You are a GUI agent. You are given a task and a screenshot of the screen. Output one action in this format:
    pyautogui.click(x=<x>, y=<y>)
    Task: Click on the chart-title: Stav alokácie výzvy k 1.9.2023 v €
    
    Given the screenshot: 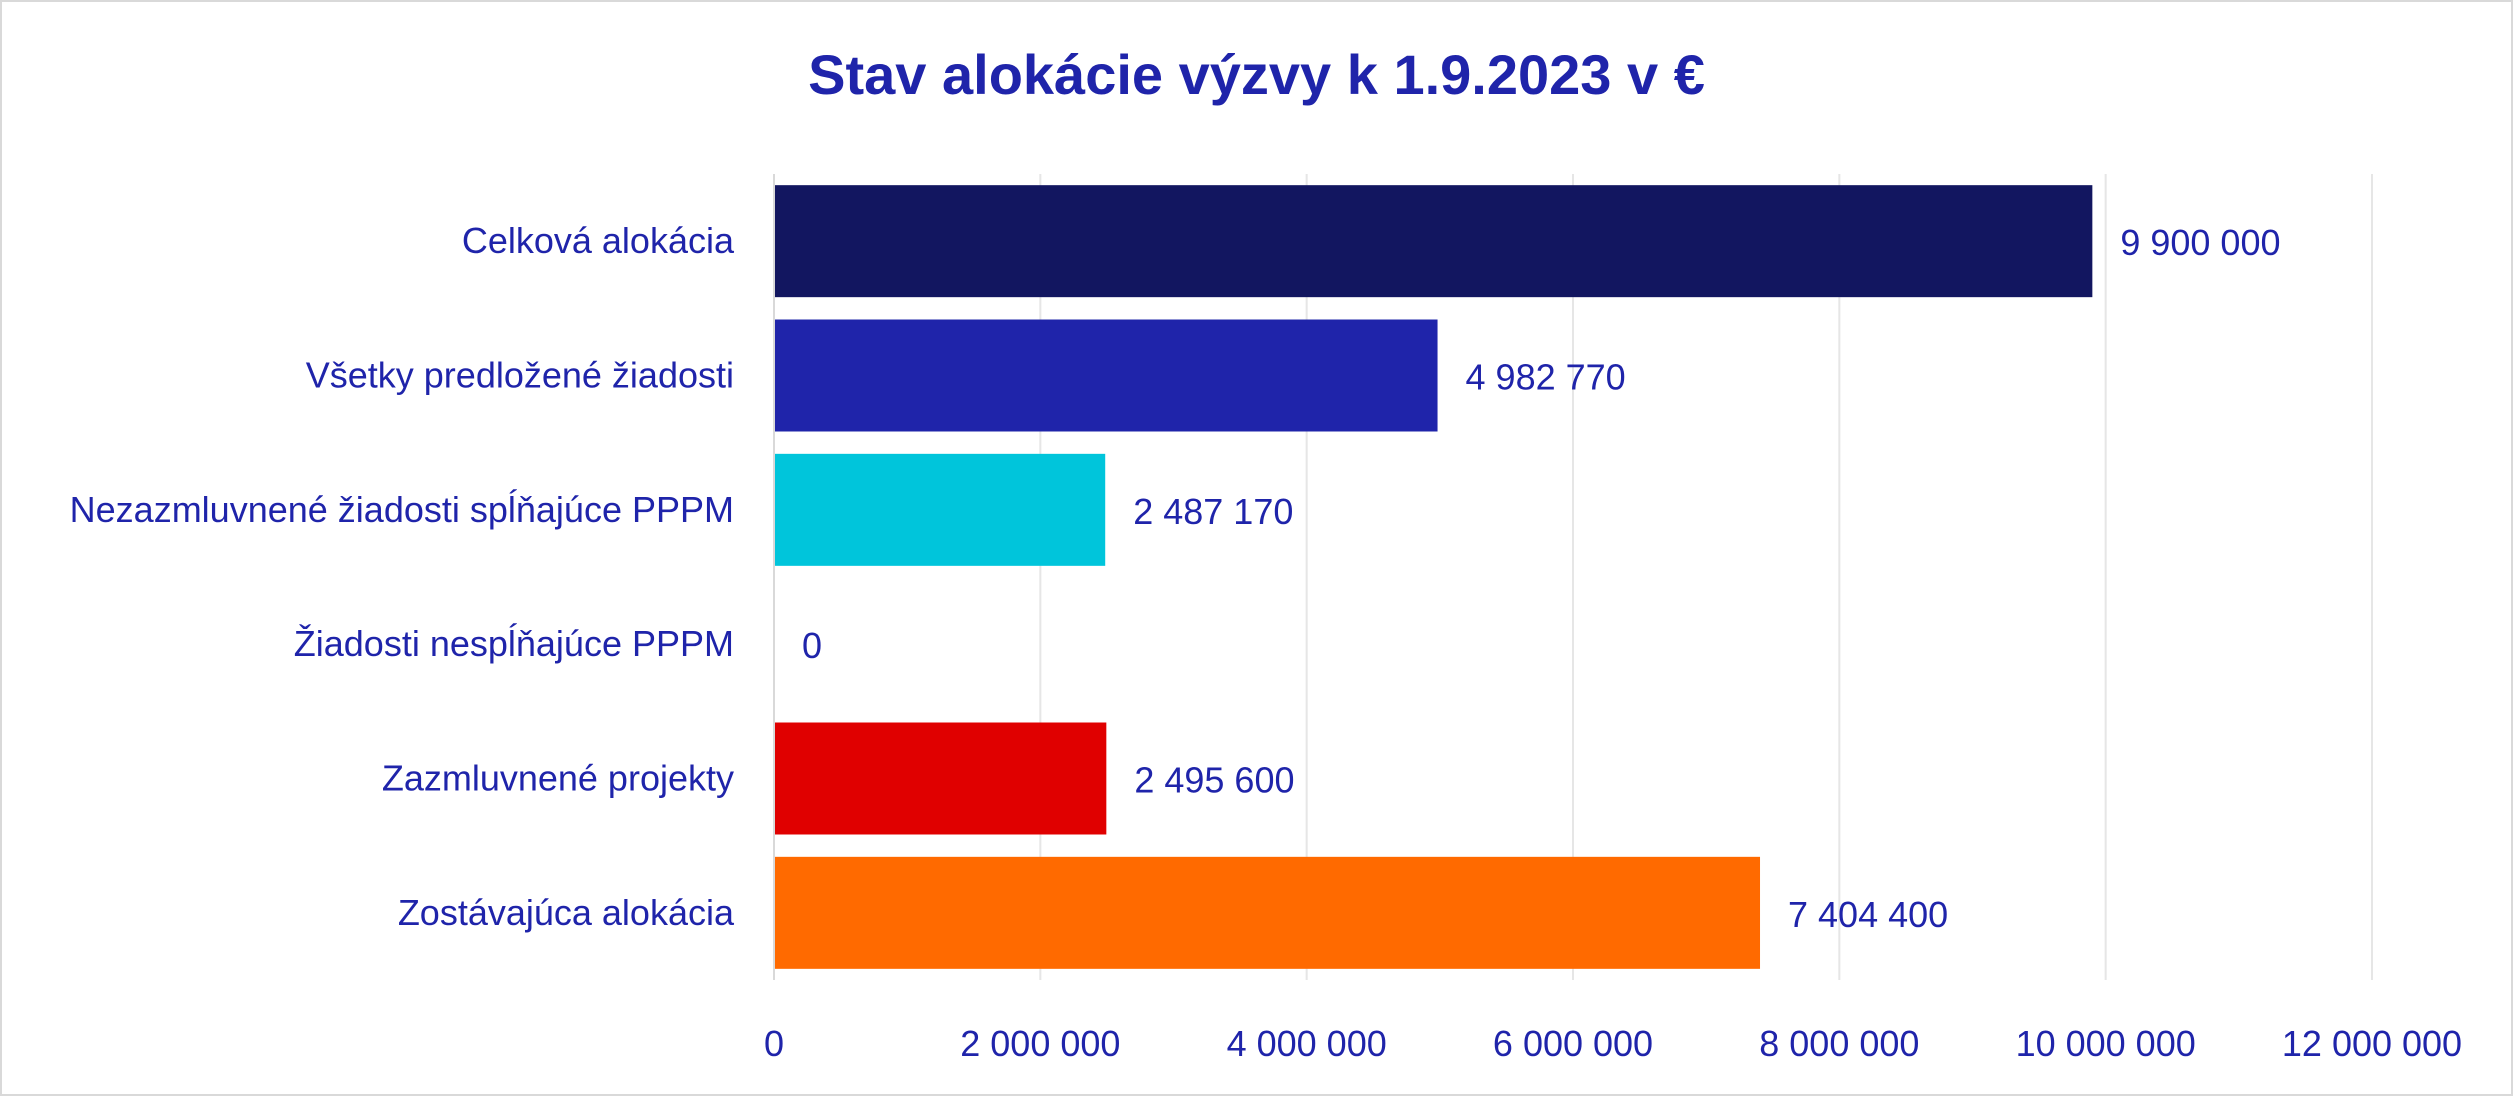 What is the action you would take?
    pyautogui.click(x=1256, y=74)
    